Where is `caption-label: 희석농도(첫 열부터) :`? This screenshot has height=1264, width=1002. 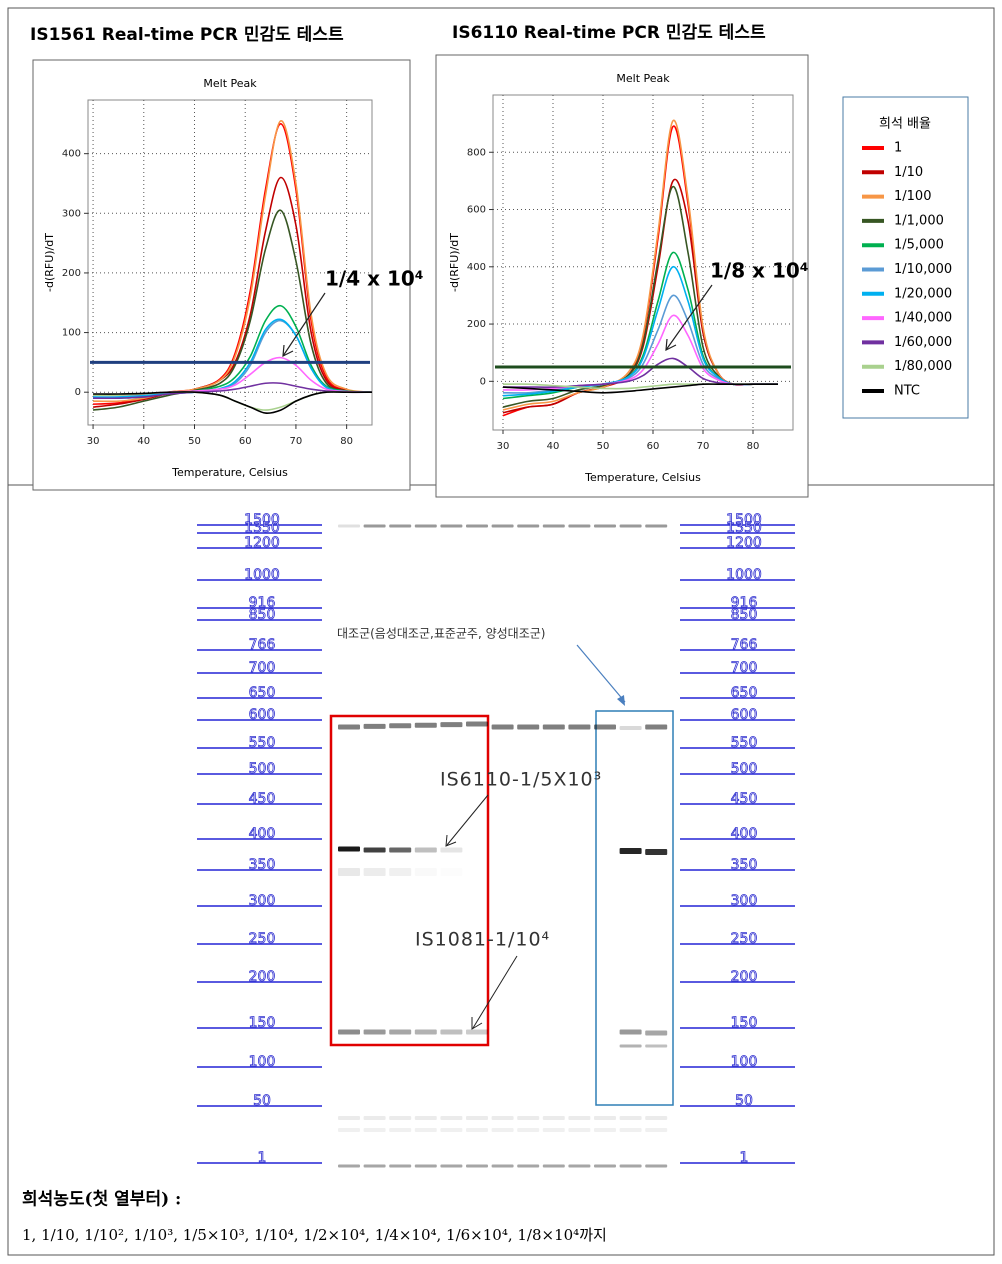
caption-label: 희석농도(첫 열부터) : is located at coordinates (101, 1199).